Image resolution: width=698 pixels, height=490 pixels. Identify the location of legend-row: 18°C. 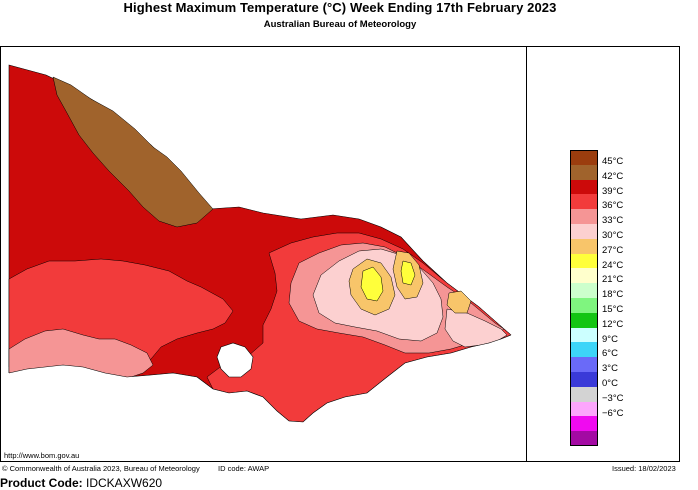
(605, 292).